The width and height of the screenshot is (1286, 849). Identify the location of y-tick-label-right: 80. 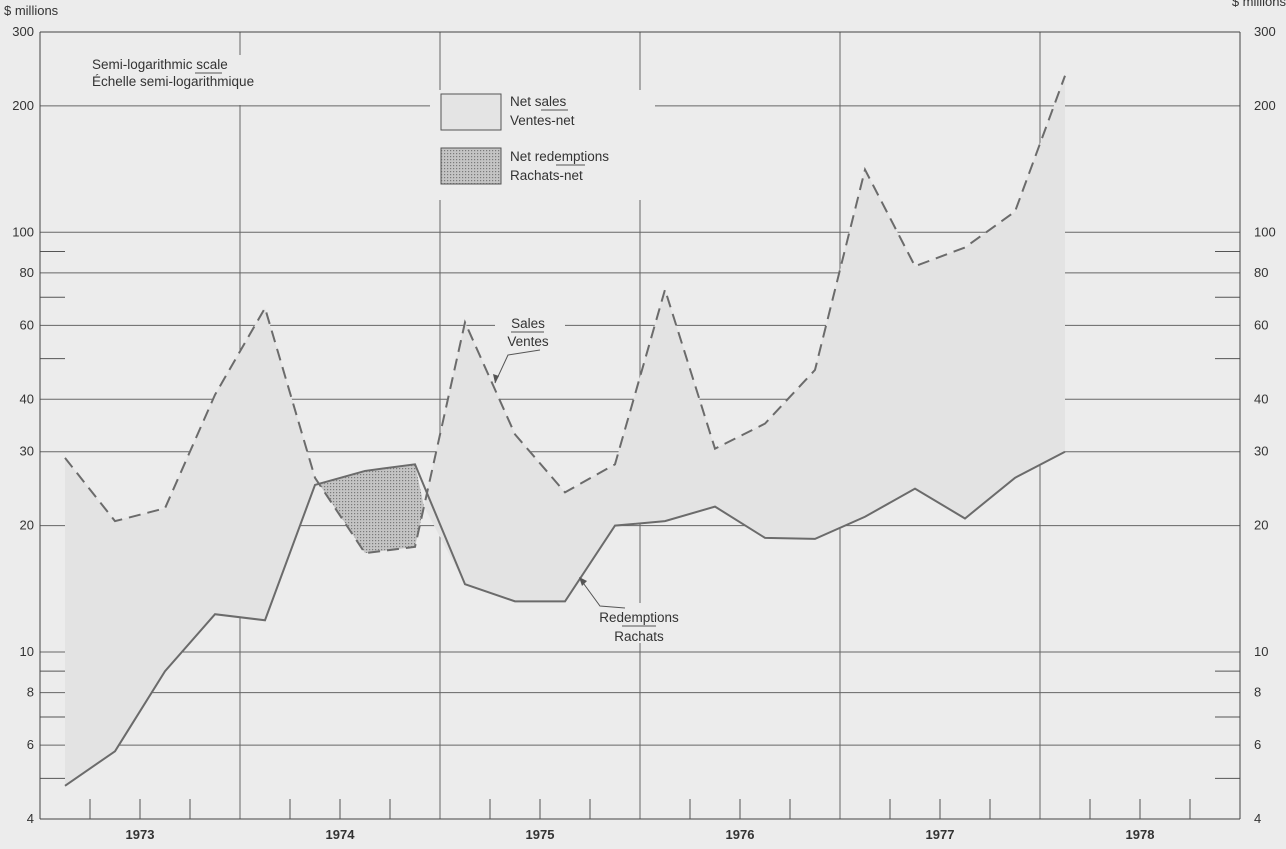
(1261, 272).